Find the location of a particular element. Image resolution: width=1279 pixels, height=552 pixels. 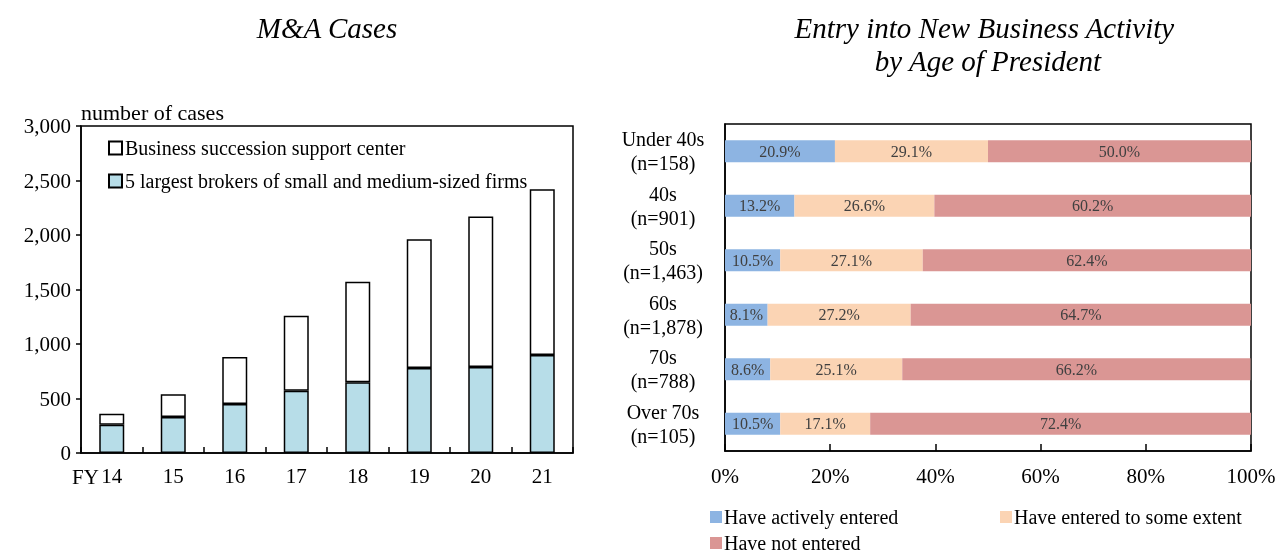

data-label: 60.2% is located at coordinates (1093, 206).